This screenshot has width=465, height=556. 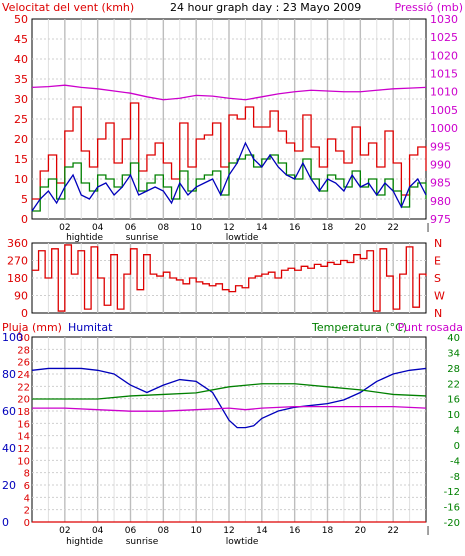 I want to click on tick-label: 90, so click(x=21, y=296).